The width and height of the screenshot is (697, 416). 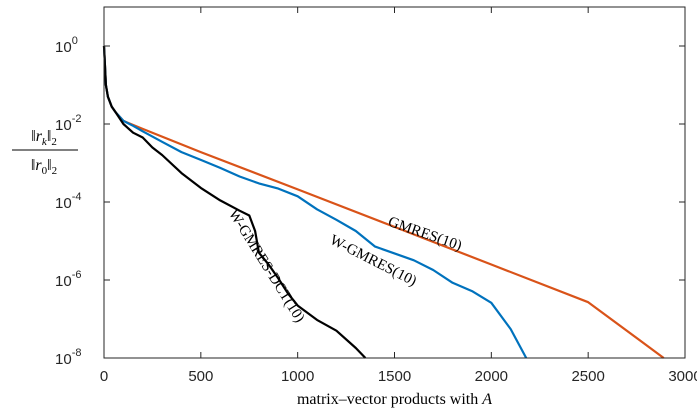 I want to click on x-tick-label: 1500, so click(x=394, y=376).